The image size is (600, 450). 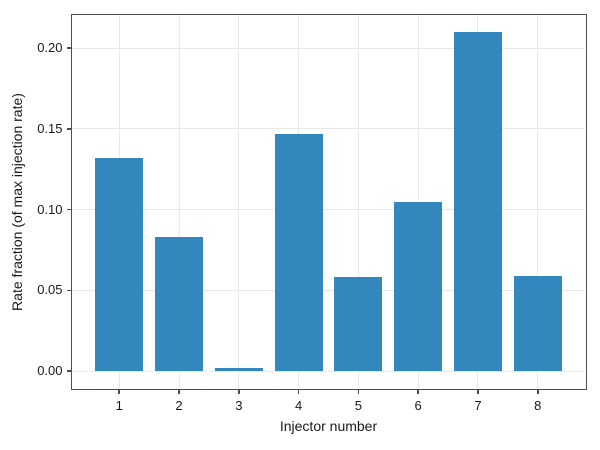 What do you see at coordinates (50, 209) in the screenshot?
I see `y-tick-label: 0.10` at bounding box center [50, 209].